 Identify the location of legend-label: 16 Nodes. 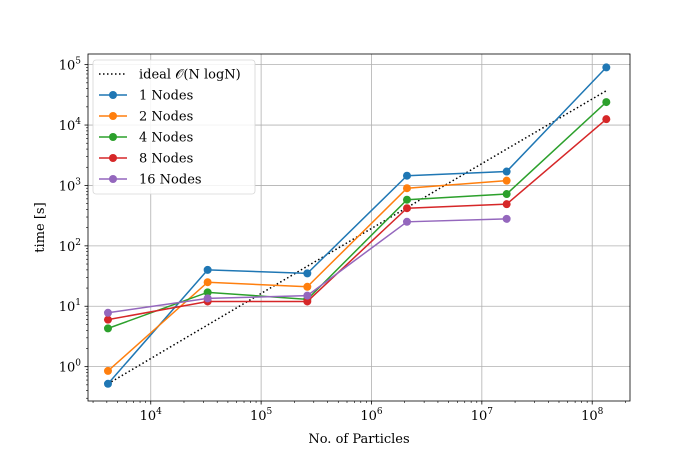
(170, 180).